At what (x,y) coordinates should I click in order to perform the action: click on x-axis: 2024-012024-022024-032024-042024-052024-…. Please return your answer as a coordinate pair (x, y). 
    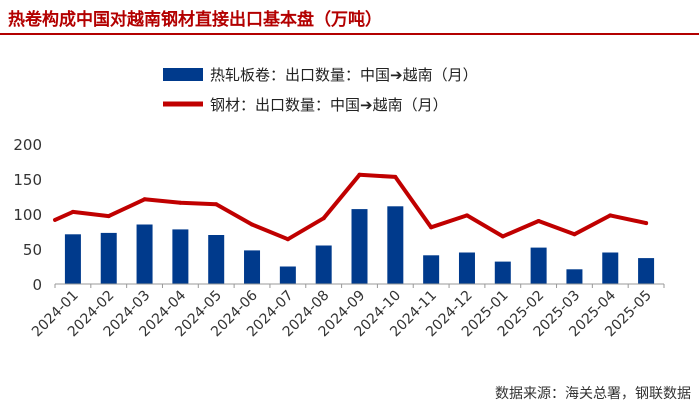
    Looking at the image, I should click on (347, 311).